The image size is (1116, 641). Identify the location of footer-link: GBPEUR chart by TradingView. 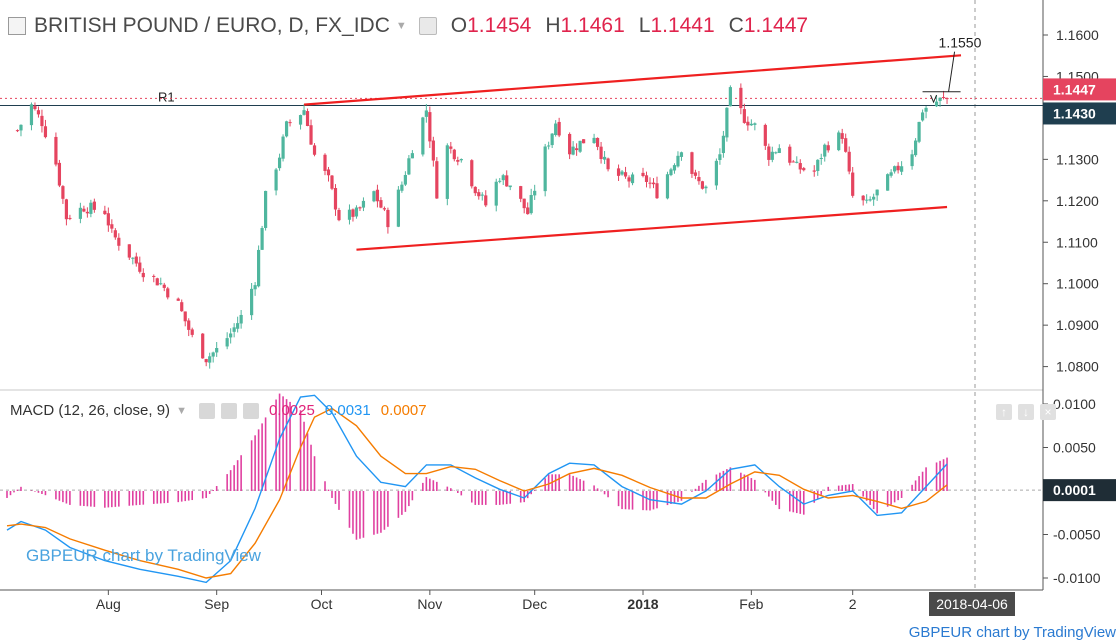
(1012, 632).